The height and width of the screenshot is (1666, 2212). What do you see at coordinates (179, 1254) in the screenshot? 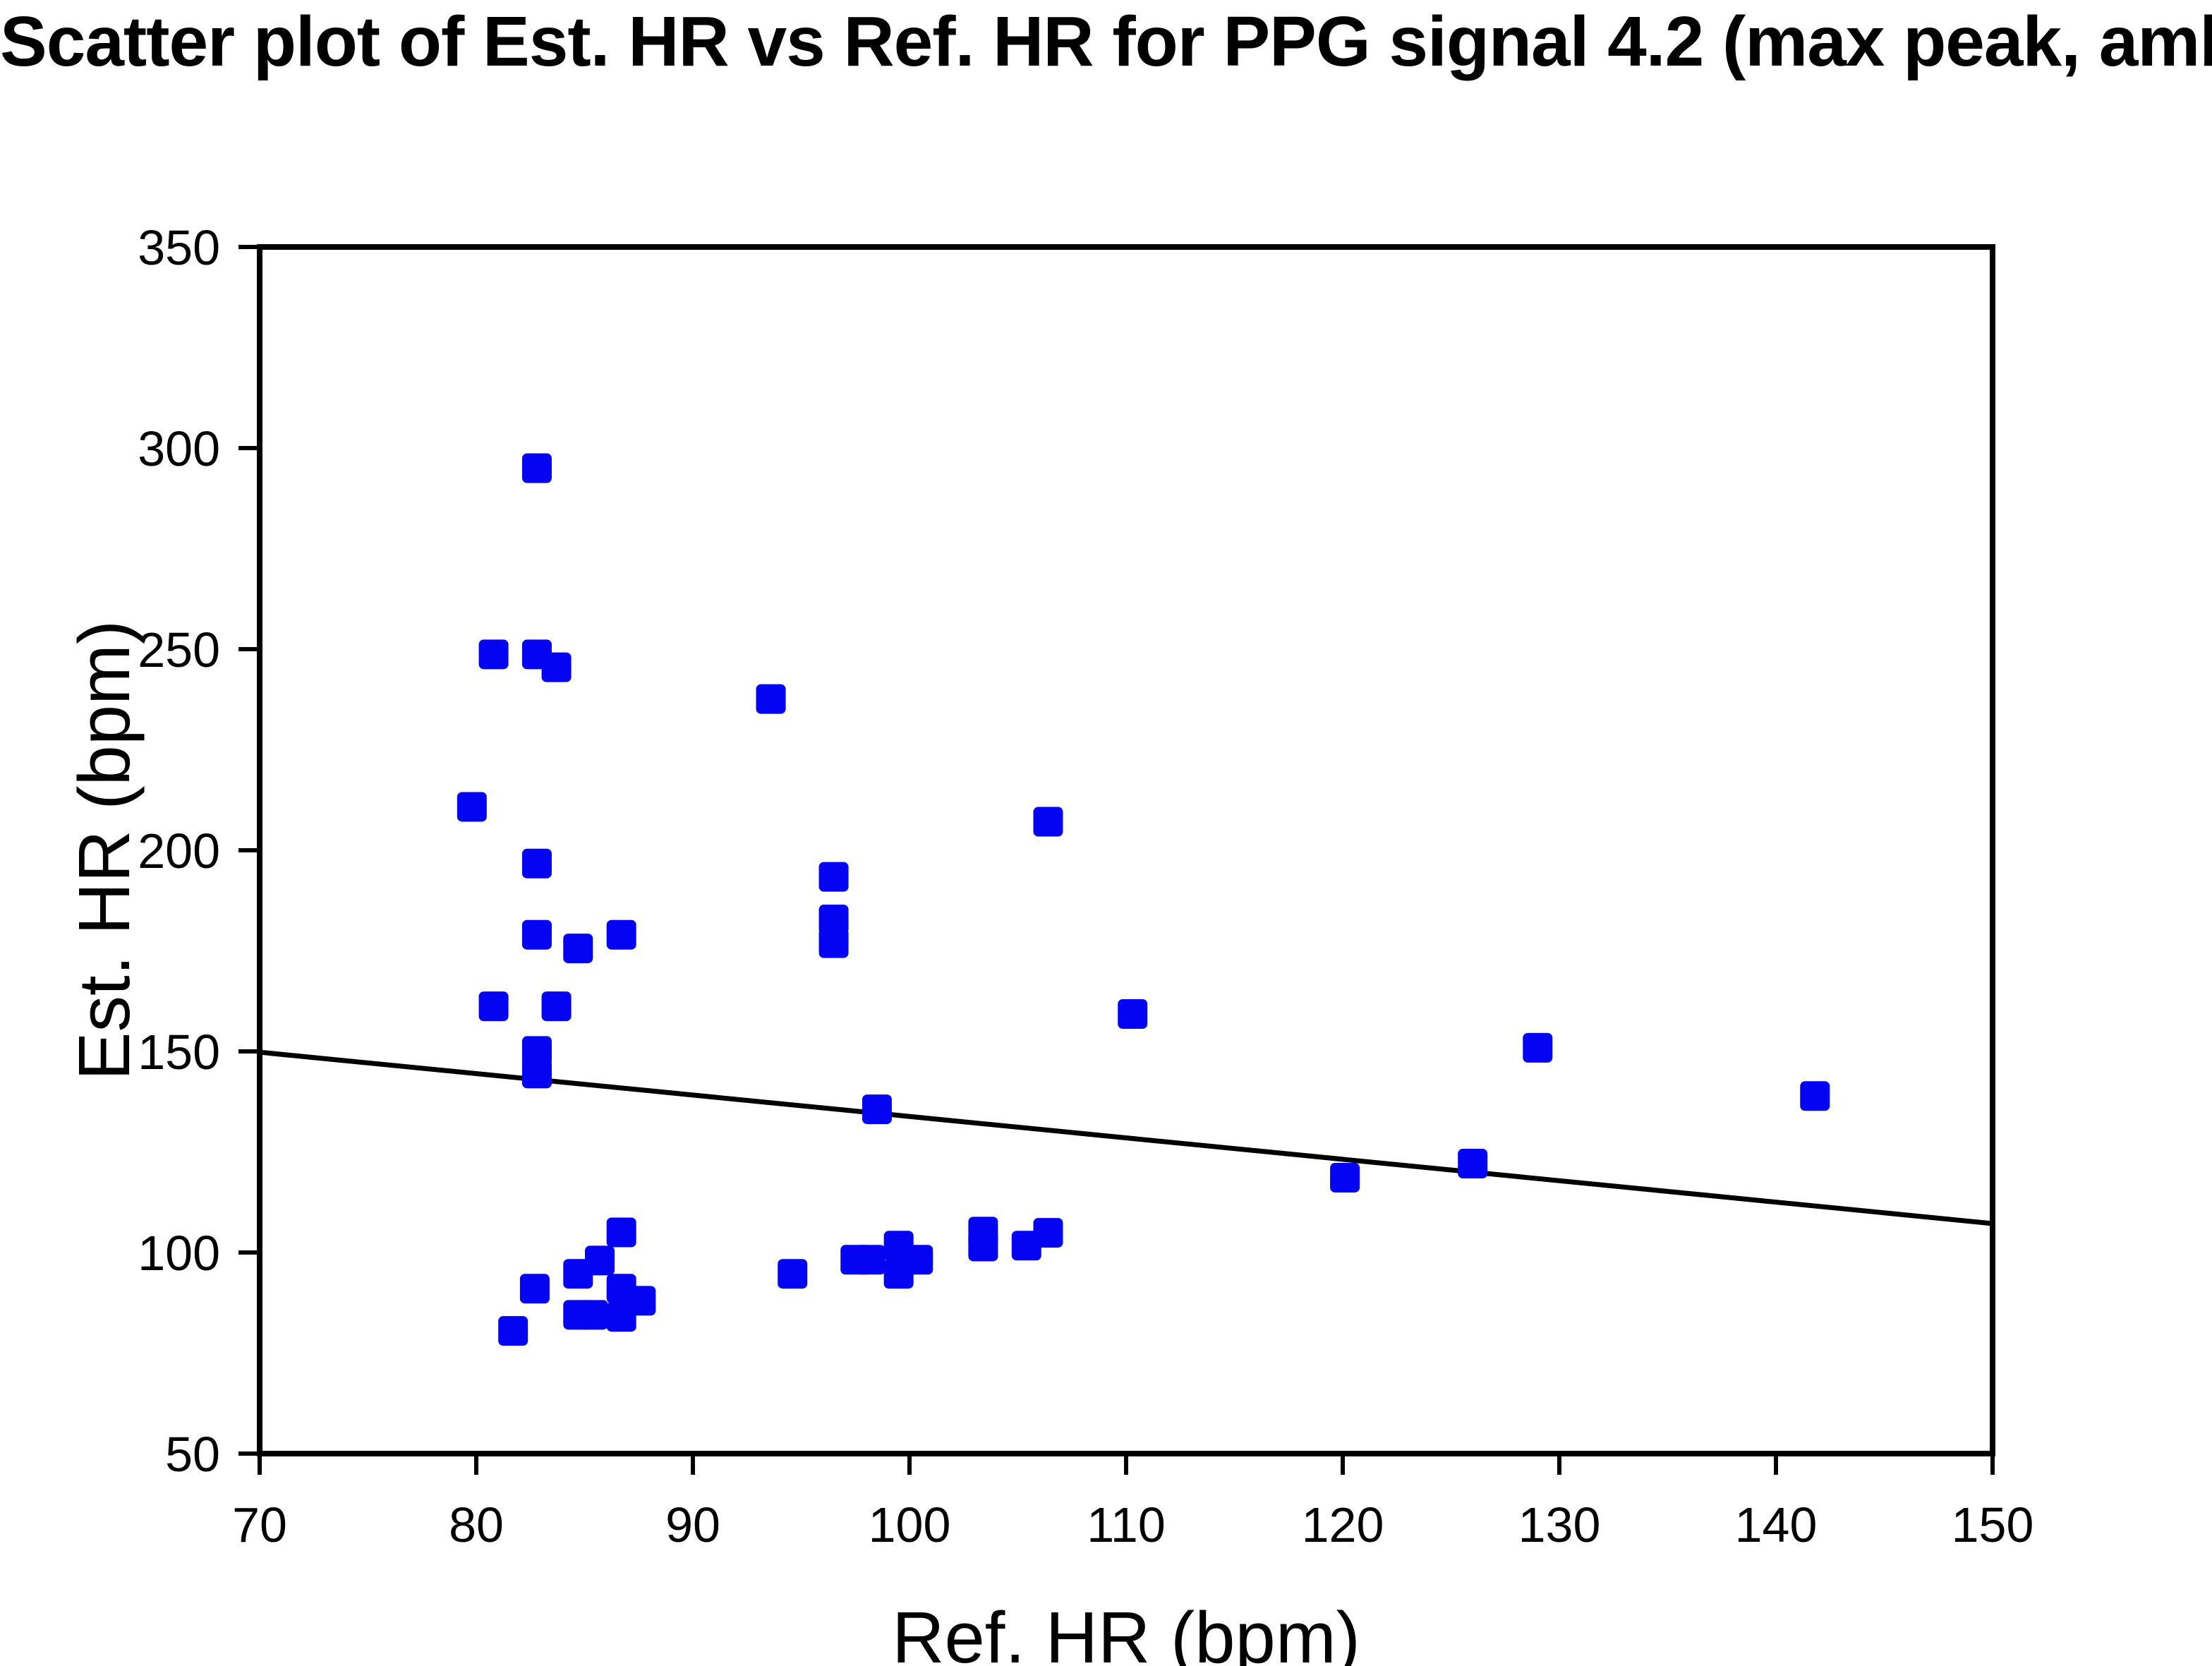
I see `y-tick-label: 100` at bounding box center [179, 1254].